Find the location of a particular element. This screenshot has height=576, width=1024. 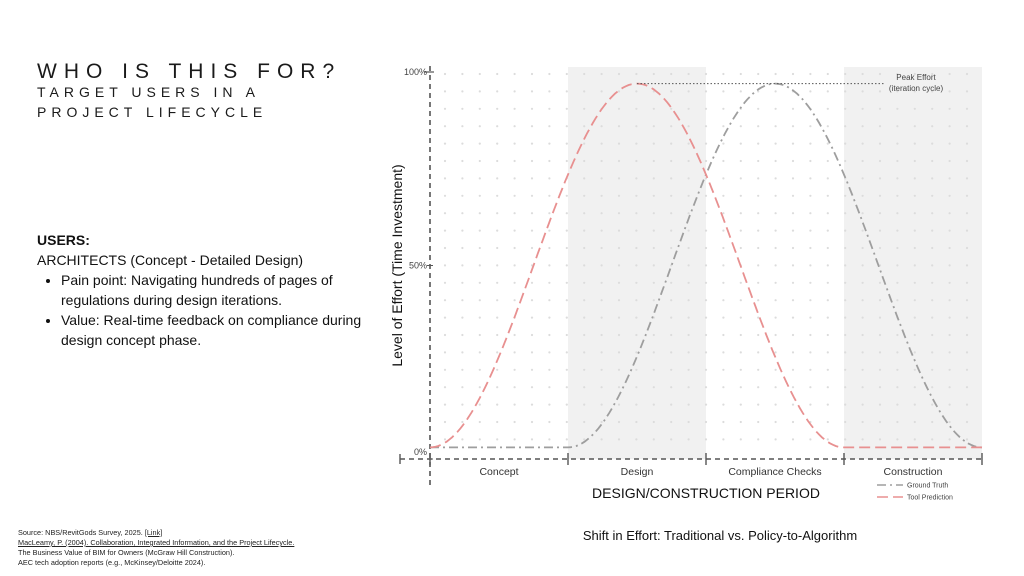

users-role: ARCHITECTS (Concept - Detailed Design) is located at coordinates (170, 260).